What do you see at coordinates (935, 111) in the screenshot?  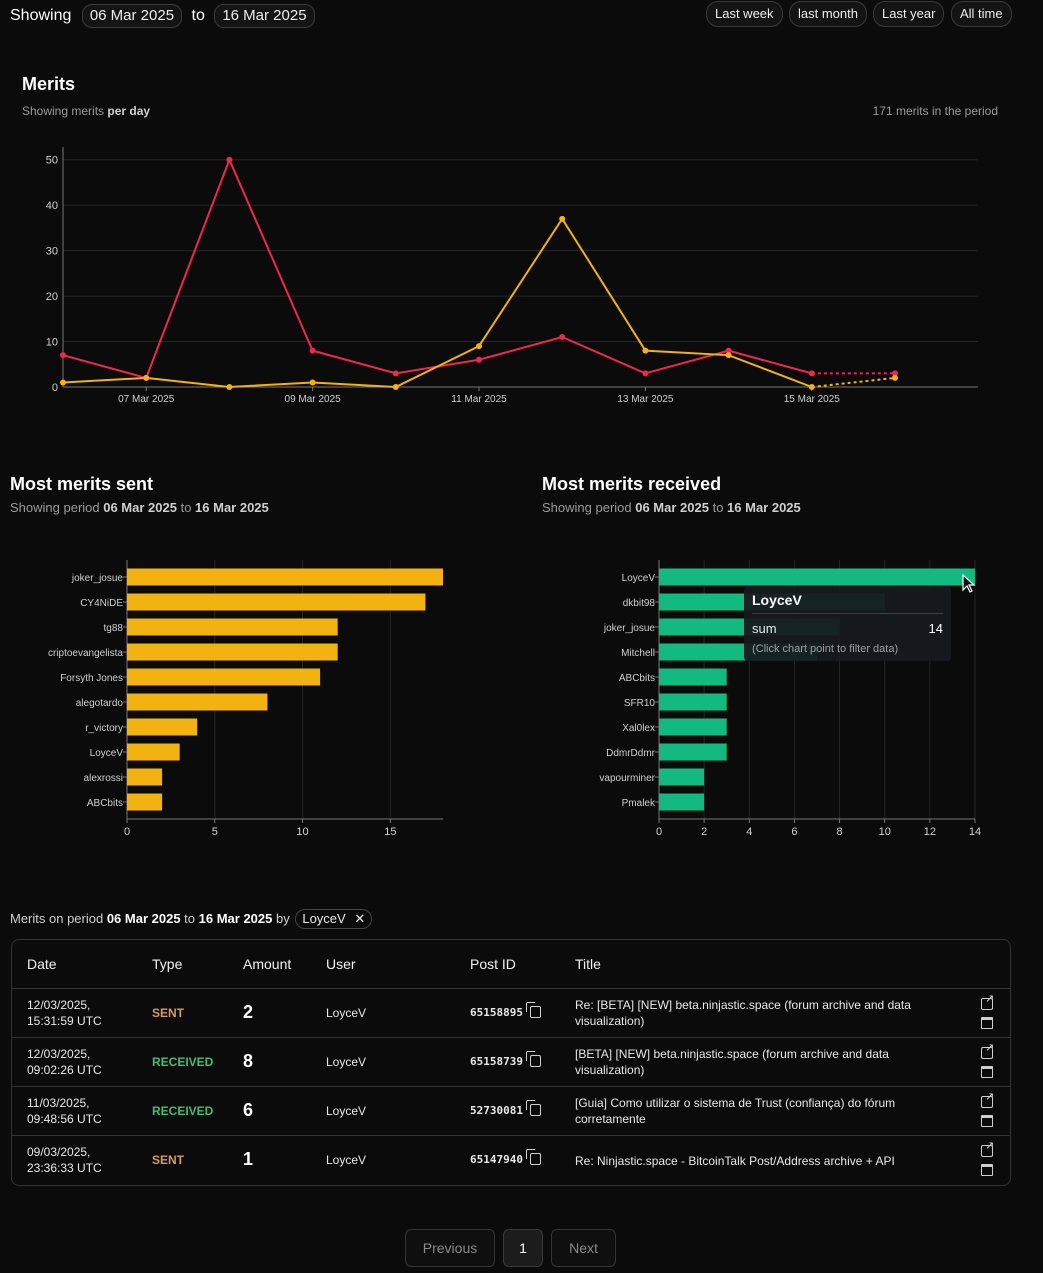 I see `merits-total: 171 merits in the period` at bounding box center [935, 111].